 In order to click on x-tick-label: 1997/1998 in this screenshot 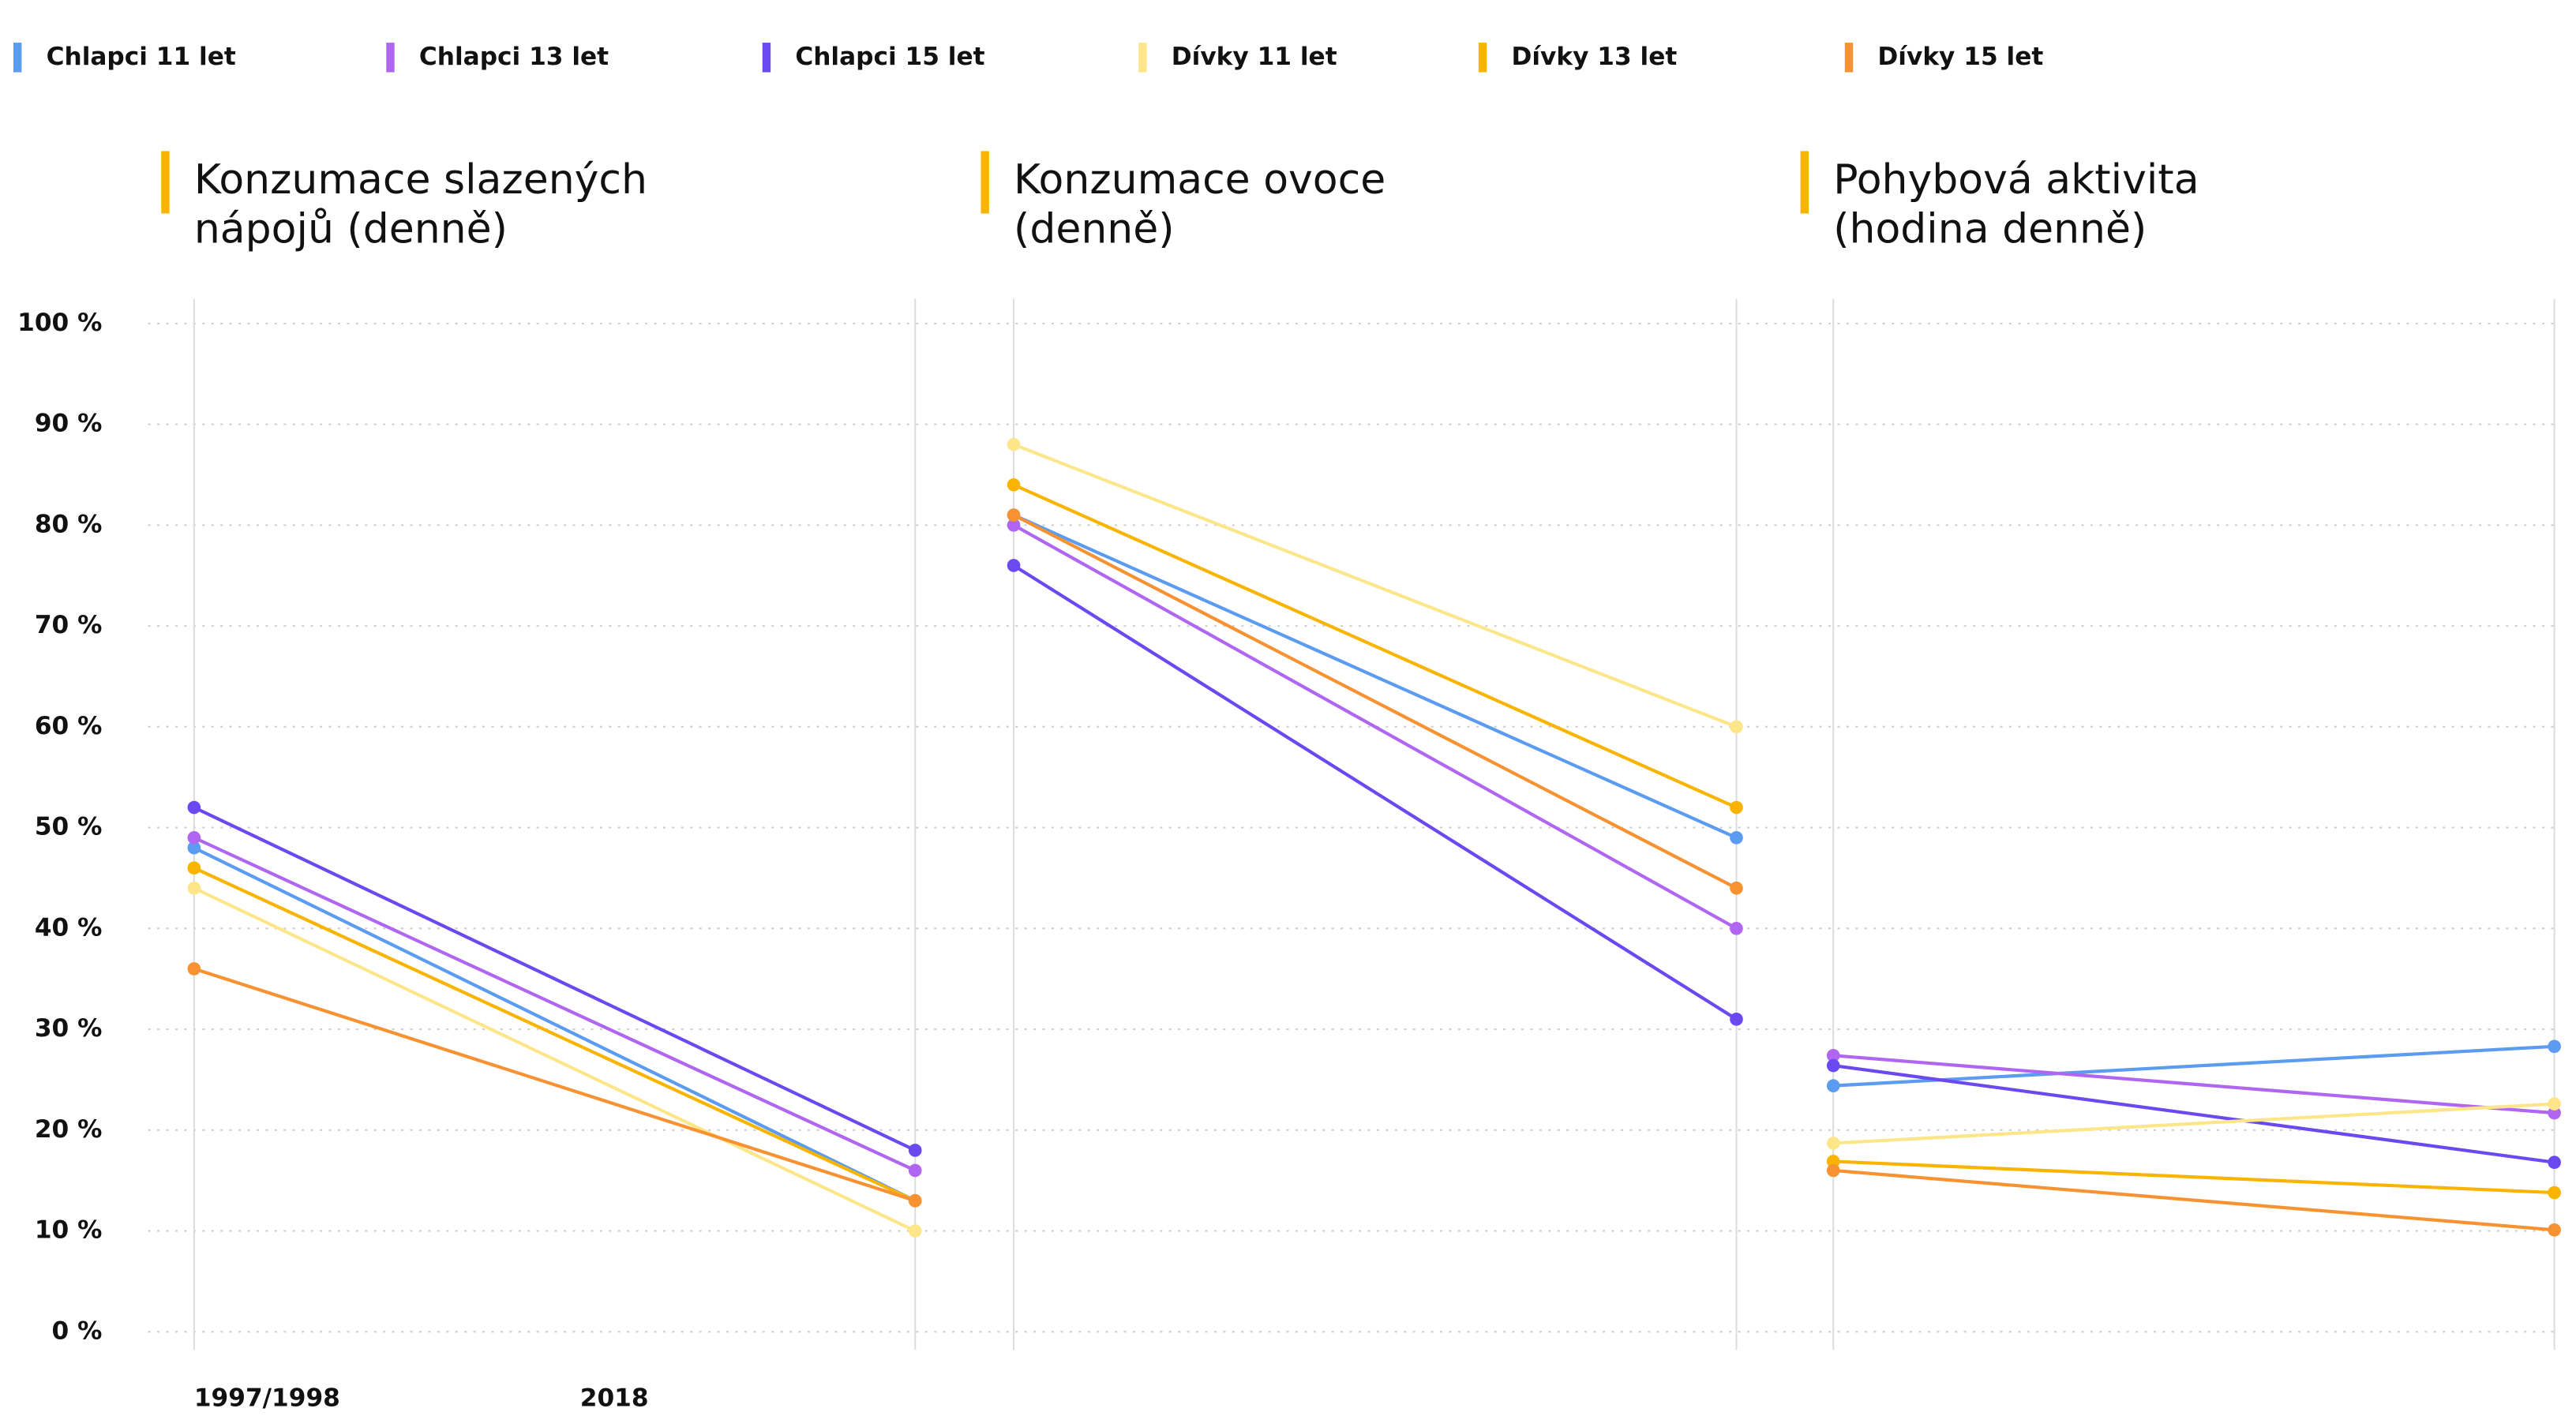, I will do `click(267, 1398)`.